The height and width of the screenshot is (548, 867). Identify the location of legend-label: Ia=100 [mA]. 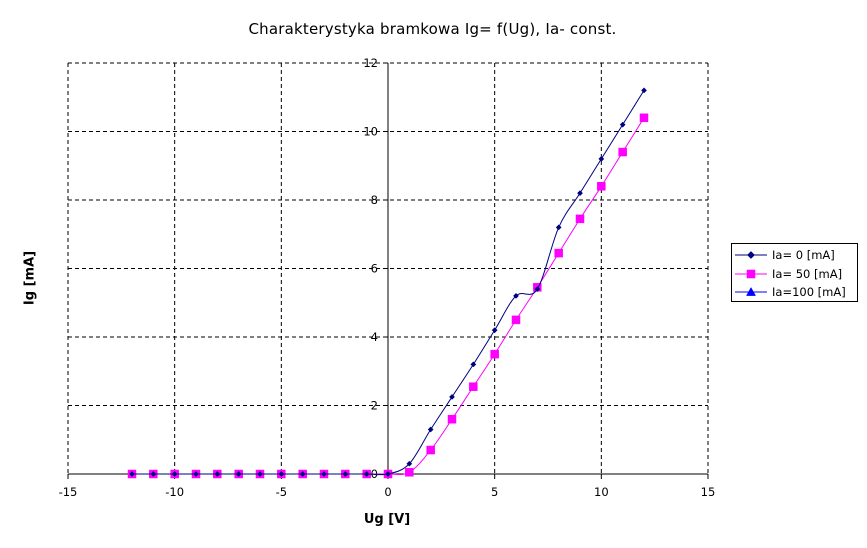
(809, 292).